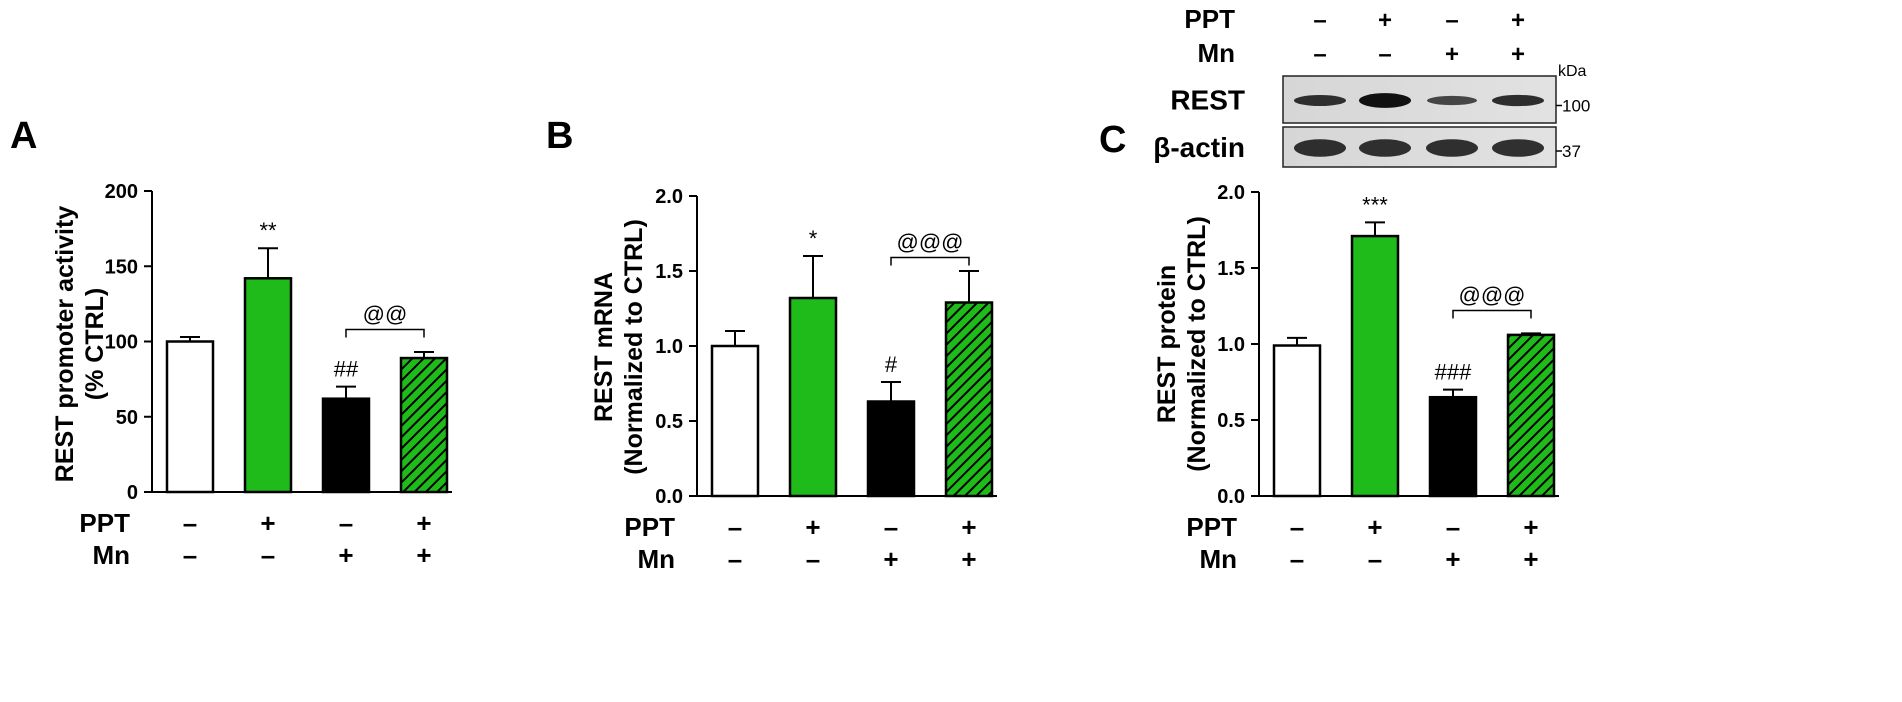 This screenshot has width=1902, height=702. Describe the element at coordinates (1375, 204) in the screenshot. I see `significance-label: ***` at that location.